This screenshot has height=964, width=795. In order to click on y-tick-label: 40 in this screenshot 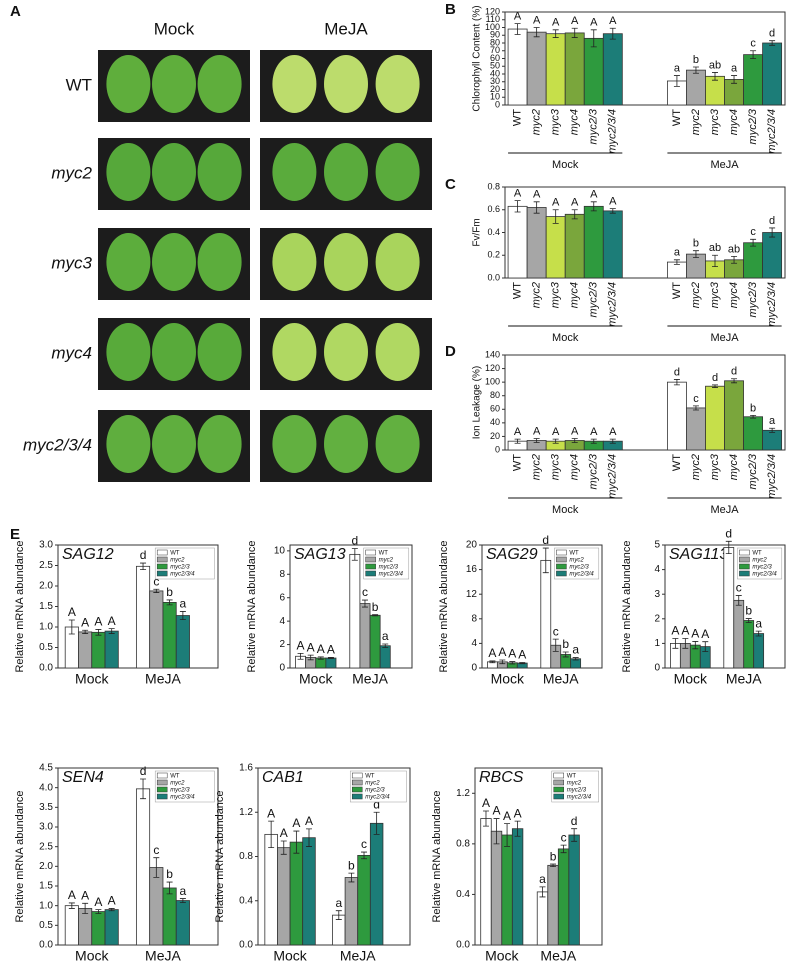, I will do `click(495, 422)`.